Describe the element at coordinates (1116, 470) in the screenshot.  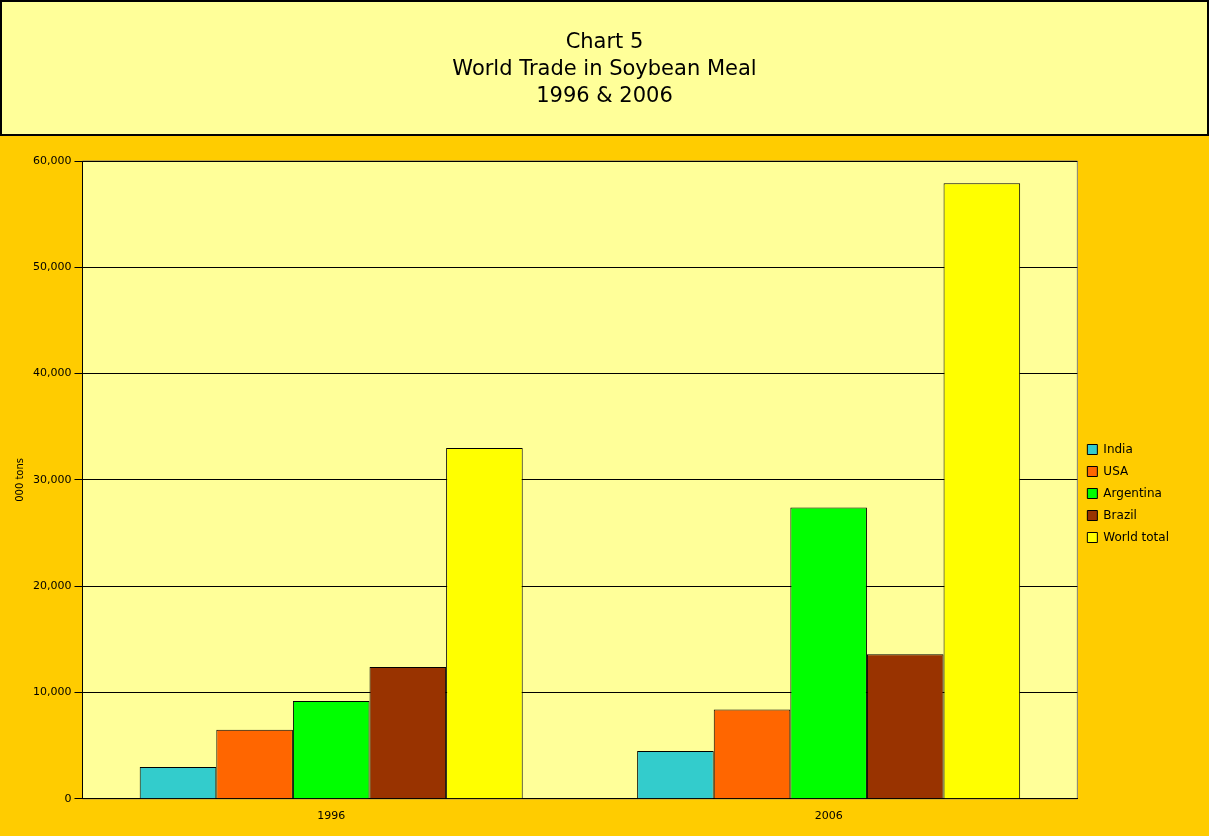
I see `legend-label: USA` at that location.